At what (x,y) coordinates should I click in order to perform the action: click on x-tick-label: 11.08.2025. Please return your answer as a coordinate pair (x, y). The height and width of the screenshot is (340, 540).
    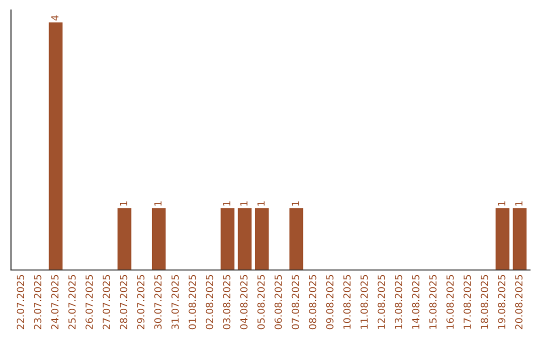
    Looking at the image, I should click on (364, 302).